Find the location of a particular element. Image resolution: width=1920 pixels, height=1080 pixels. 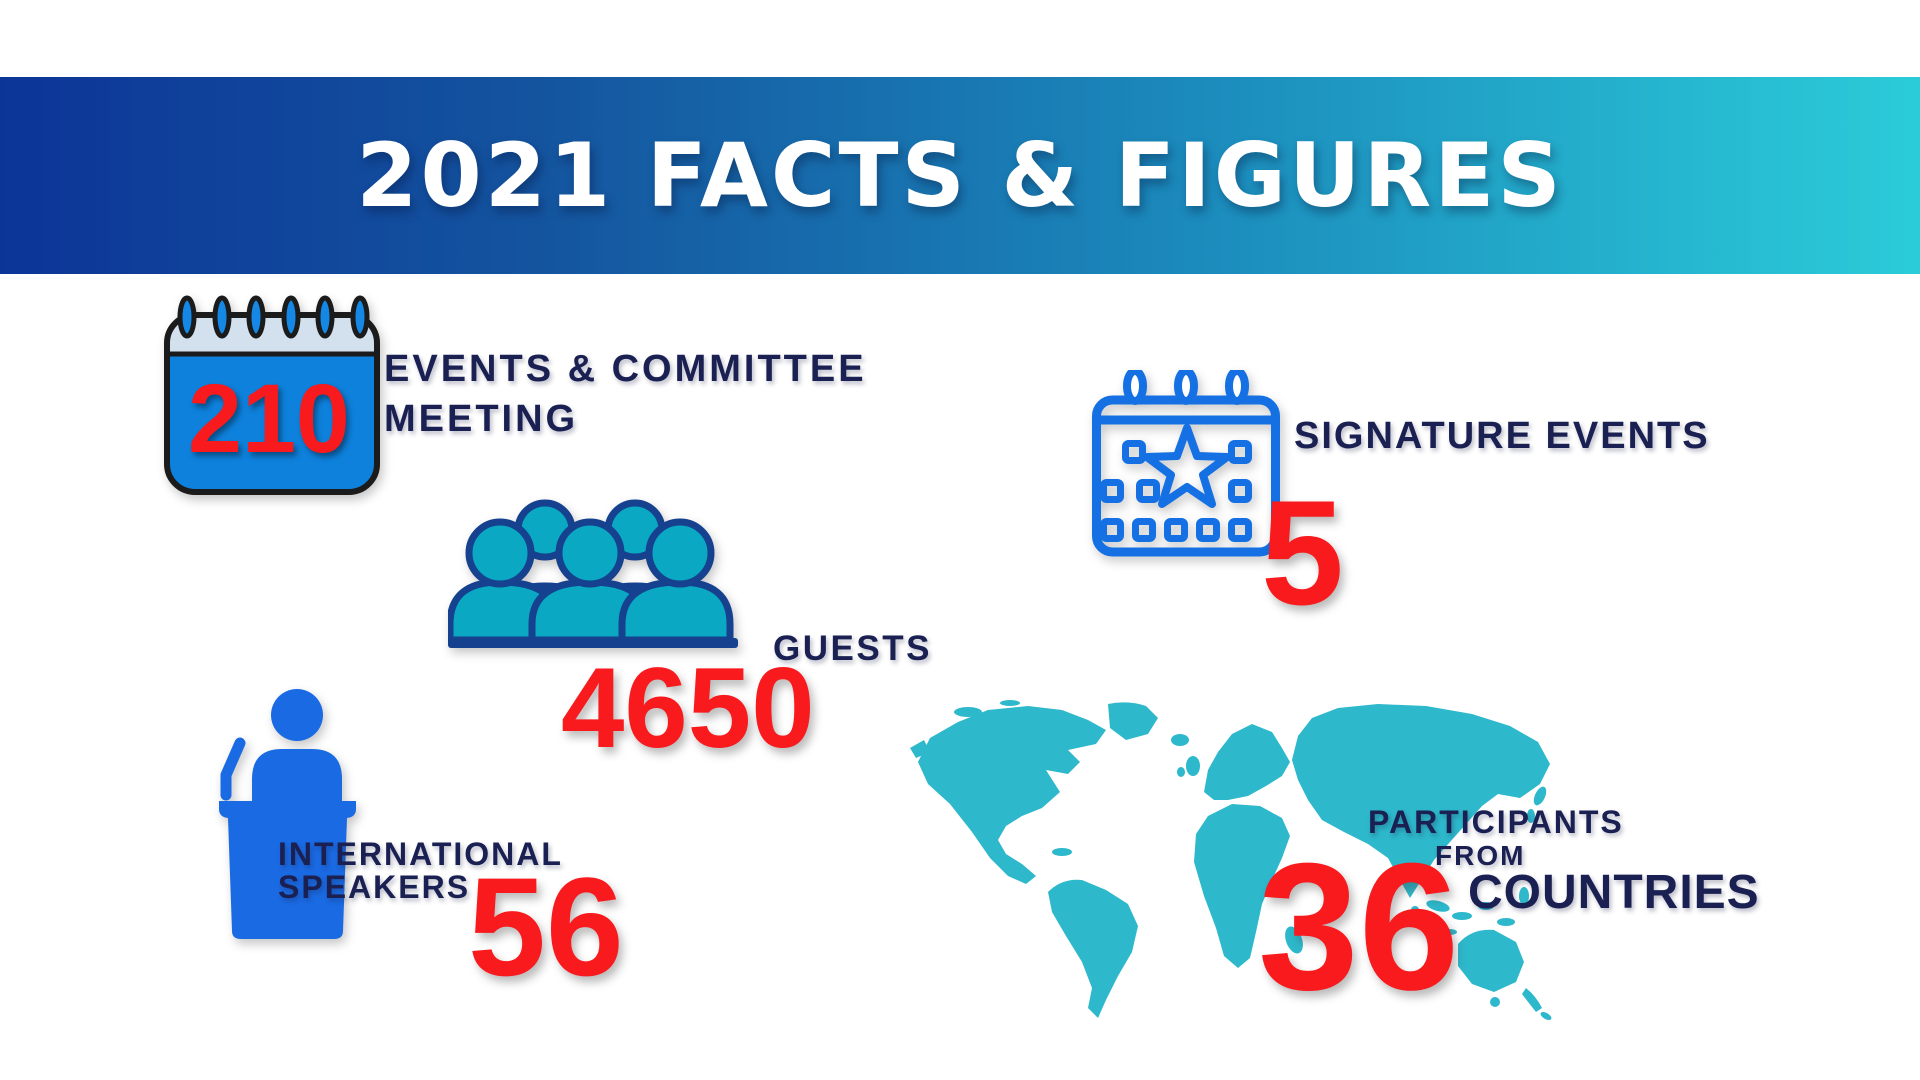

speakers-label-line-1: INTERNATIONAL is located at coordinates (420, 854).